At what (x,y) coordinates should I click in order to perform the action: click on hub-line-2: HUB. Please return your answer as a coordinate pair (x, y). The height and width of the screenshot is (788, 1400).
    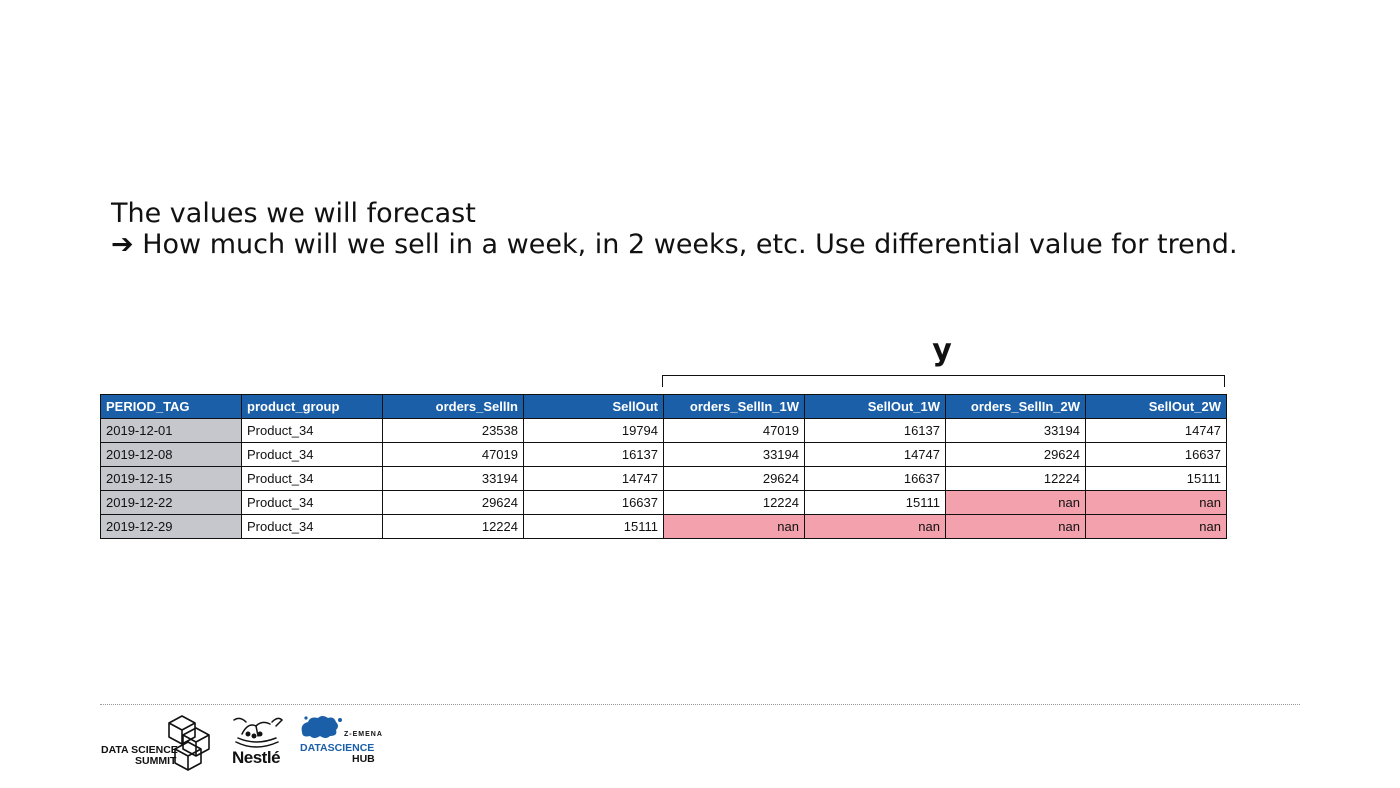
    Looking at the image, I should click on (363, 759).